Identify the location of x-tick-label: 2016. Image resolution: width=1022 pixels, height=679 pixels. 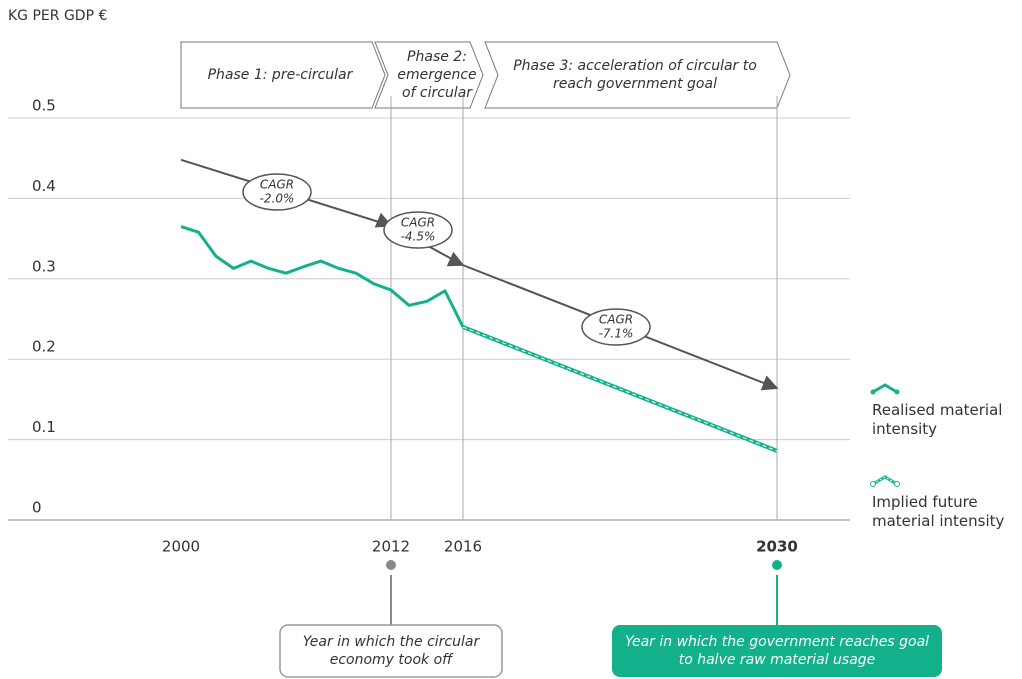
(463, 547).